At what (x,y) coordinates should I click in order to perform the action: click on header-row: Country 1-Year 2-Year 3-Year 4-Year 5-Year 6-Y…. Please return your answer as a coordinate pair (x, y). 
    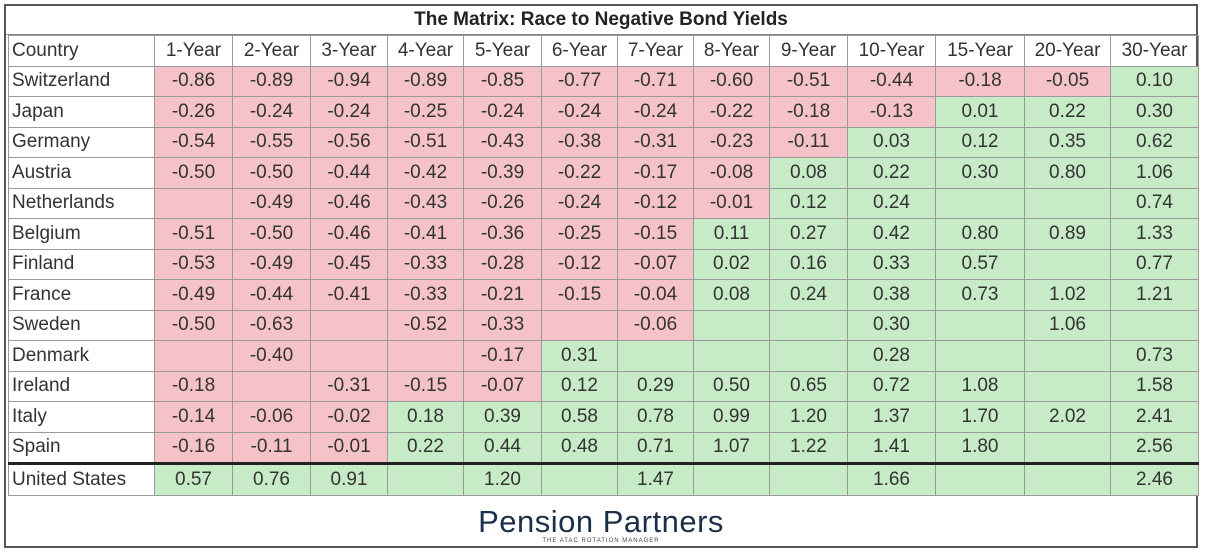
    Looking at the image, I should click on (603, 51).